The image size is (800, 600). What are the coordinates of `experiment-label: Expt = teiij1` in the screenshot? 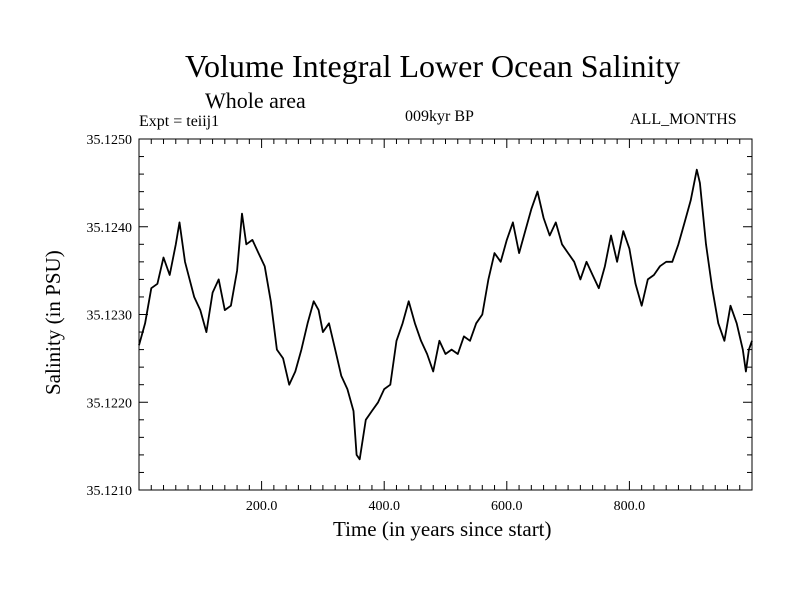 It's located at (179, 121).